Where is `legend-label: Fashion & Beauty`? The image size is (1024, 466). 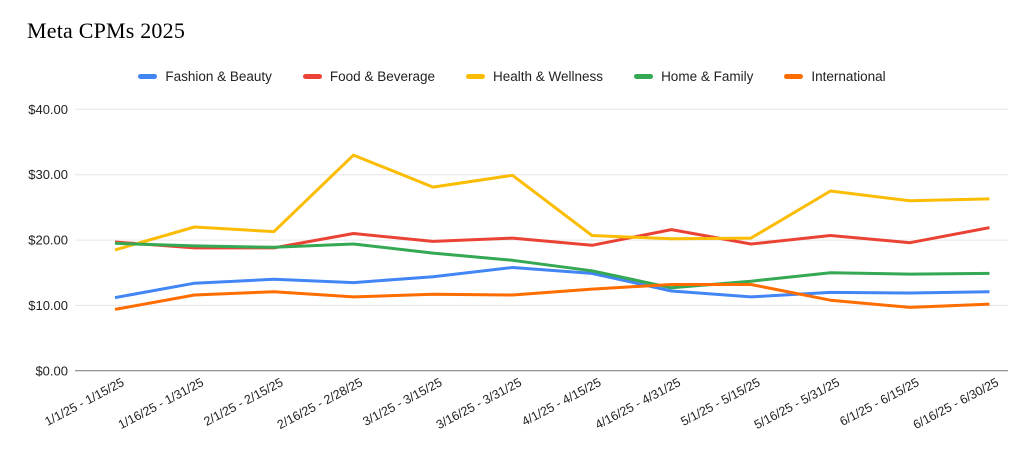 legend-label: Fashion & Beauty is located at coordinates (218, 76).